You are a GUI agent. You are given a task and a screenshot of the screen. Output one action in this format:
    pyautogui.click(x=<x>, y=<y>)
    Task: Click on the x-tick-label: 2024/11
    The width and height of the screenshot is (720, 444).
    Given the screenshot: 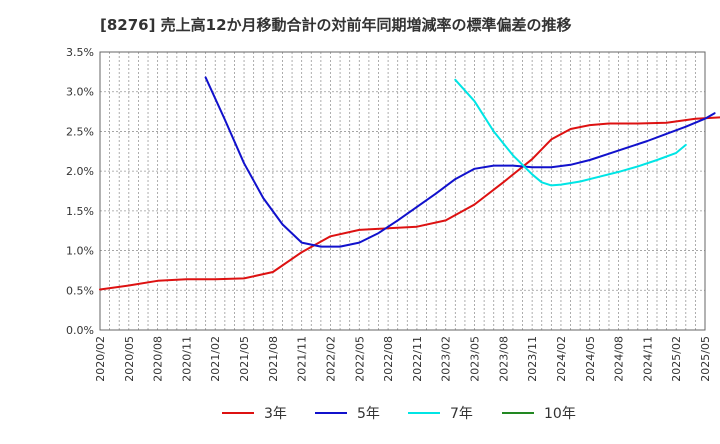 What is the action you would take?
    pyautogui.click(x=647, y=359)
    